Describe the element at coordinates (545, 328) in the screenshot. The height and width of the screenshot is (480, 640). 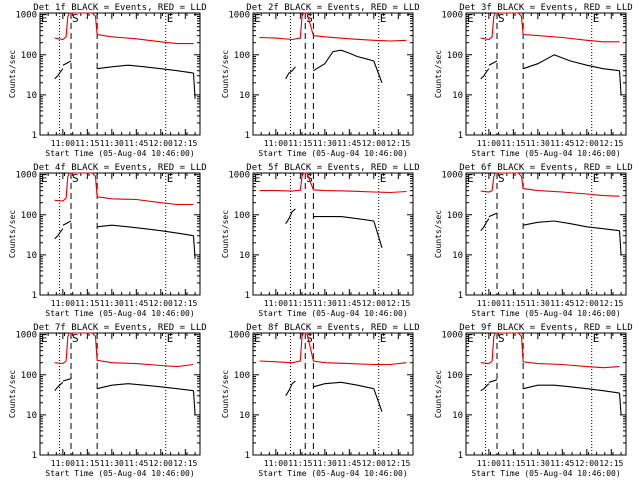
I see `panel-title: Det 9f BLACK = Events, RED = LLD` at that location.